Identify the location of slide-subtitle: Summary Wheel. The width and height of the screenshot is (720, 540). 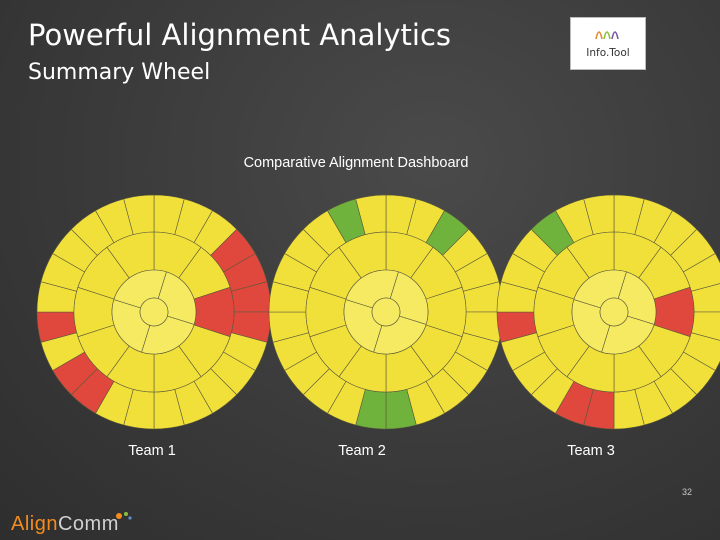
(119, 72).